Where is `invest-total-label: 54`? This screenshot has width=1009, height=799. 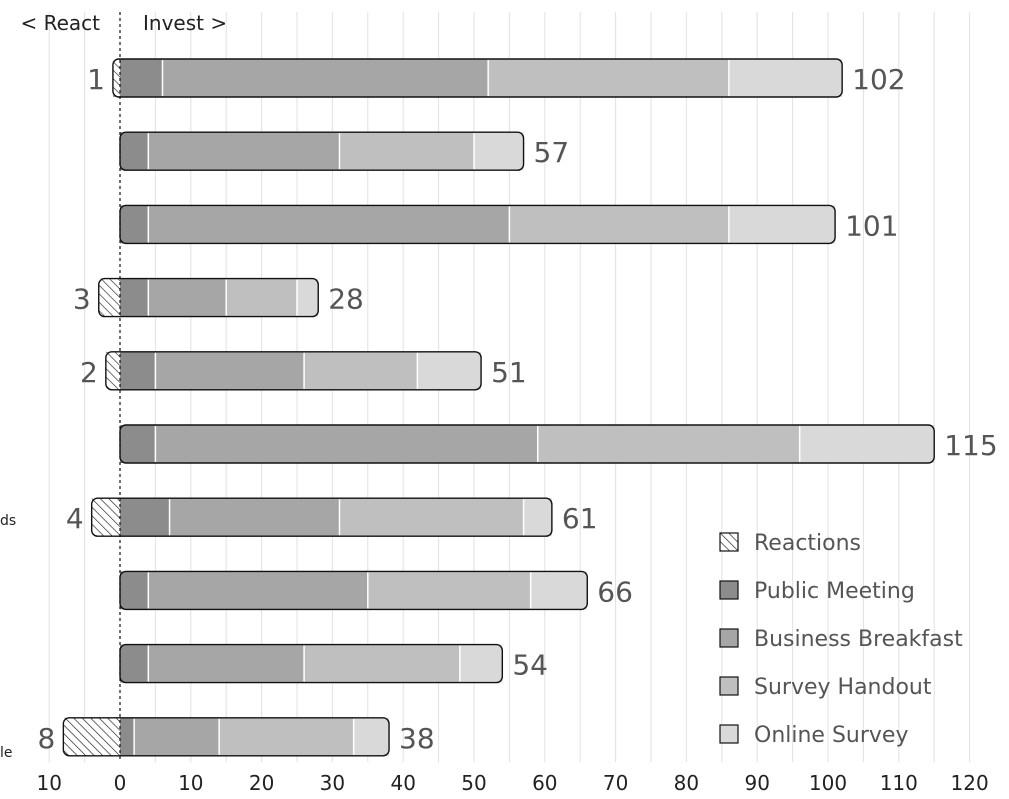 invest-total-label: 54 is located at coordinates (530, 665).